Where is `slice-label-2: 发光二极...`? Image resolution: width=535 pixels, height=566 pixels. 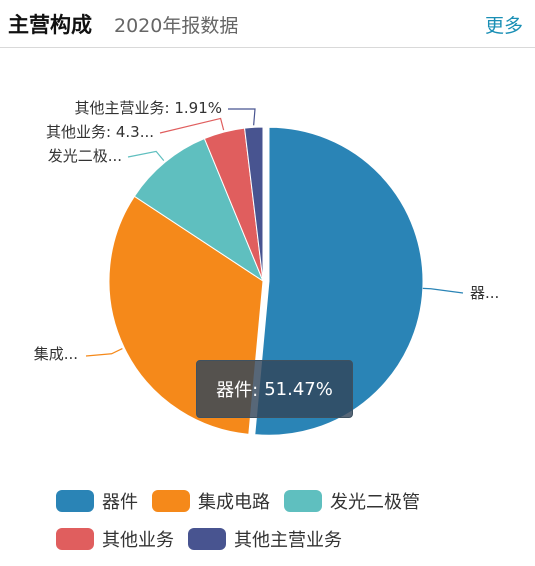
slice-label-2: 发光二极... is located at coordinates (85, 156).